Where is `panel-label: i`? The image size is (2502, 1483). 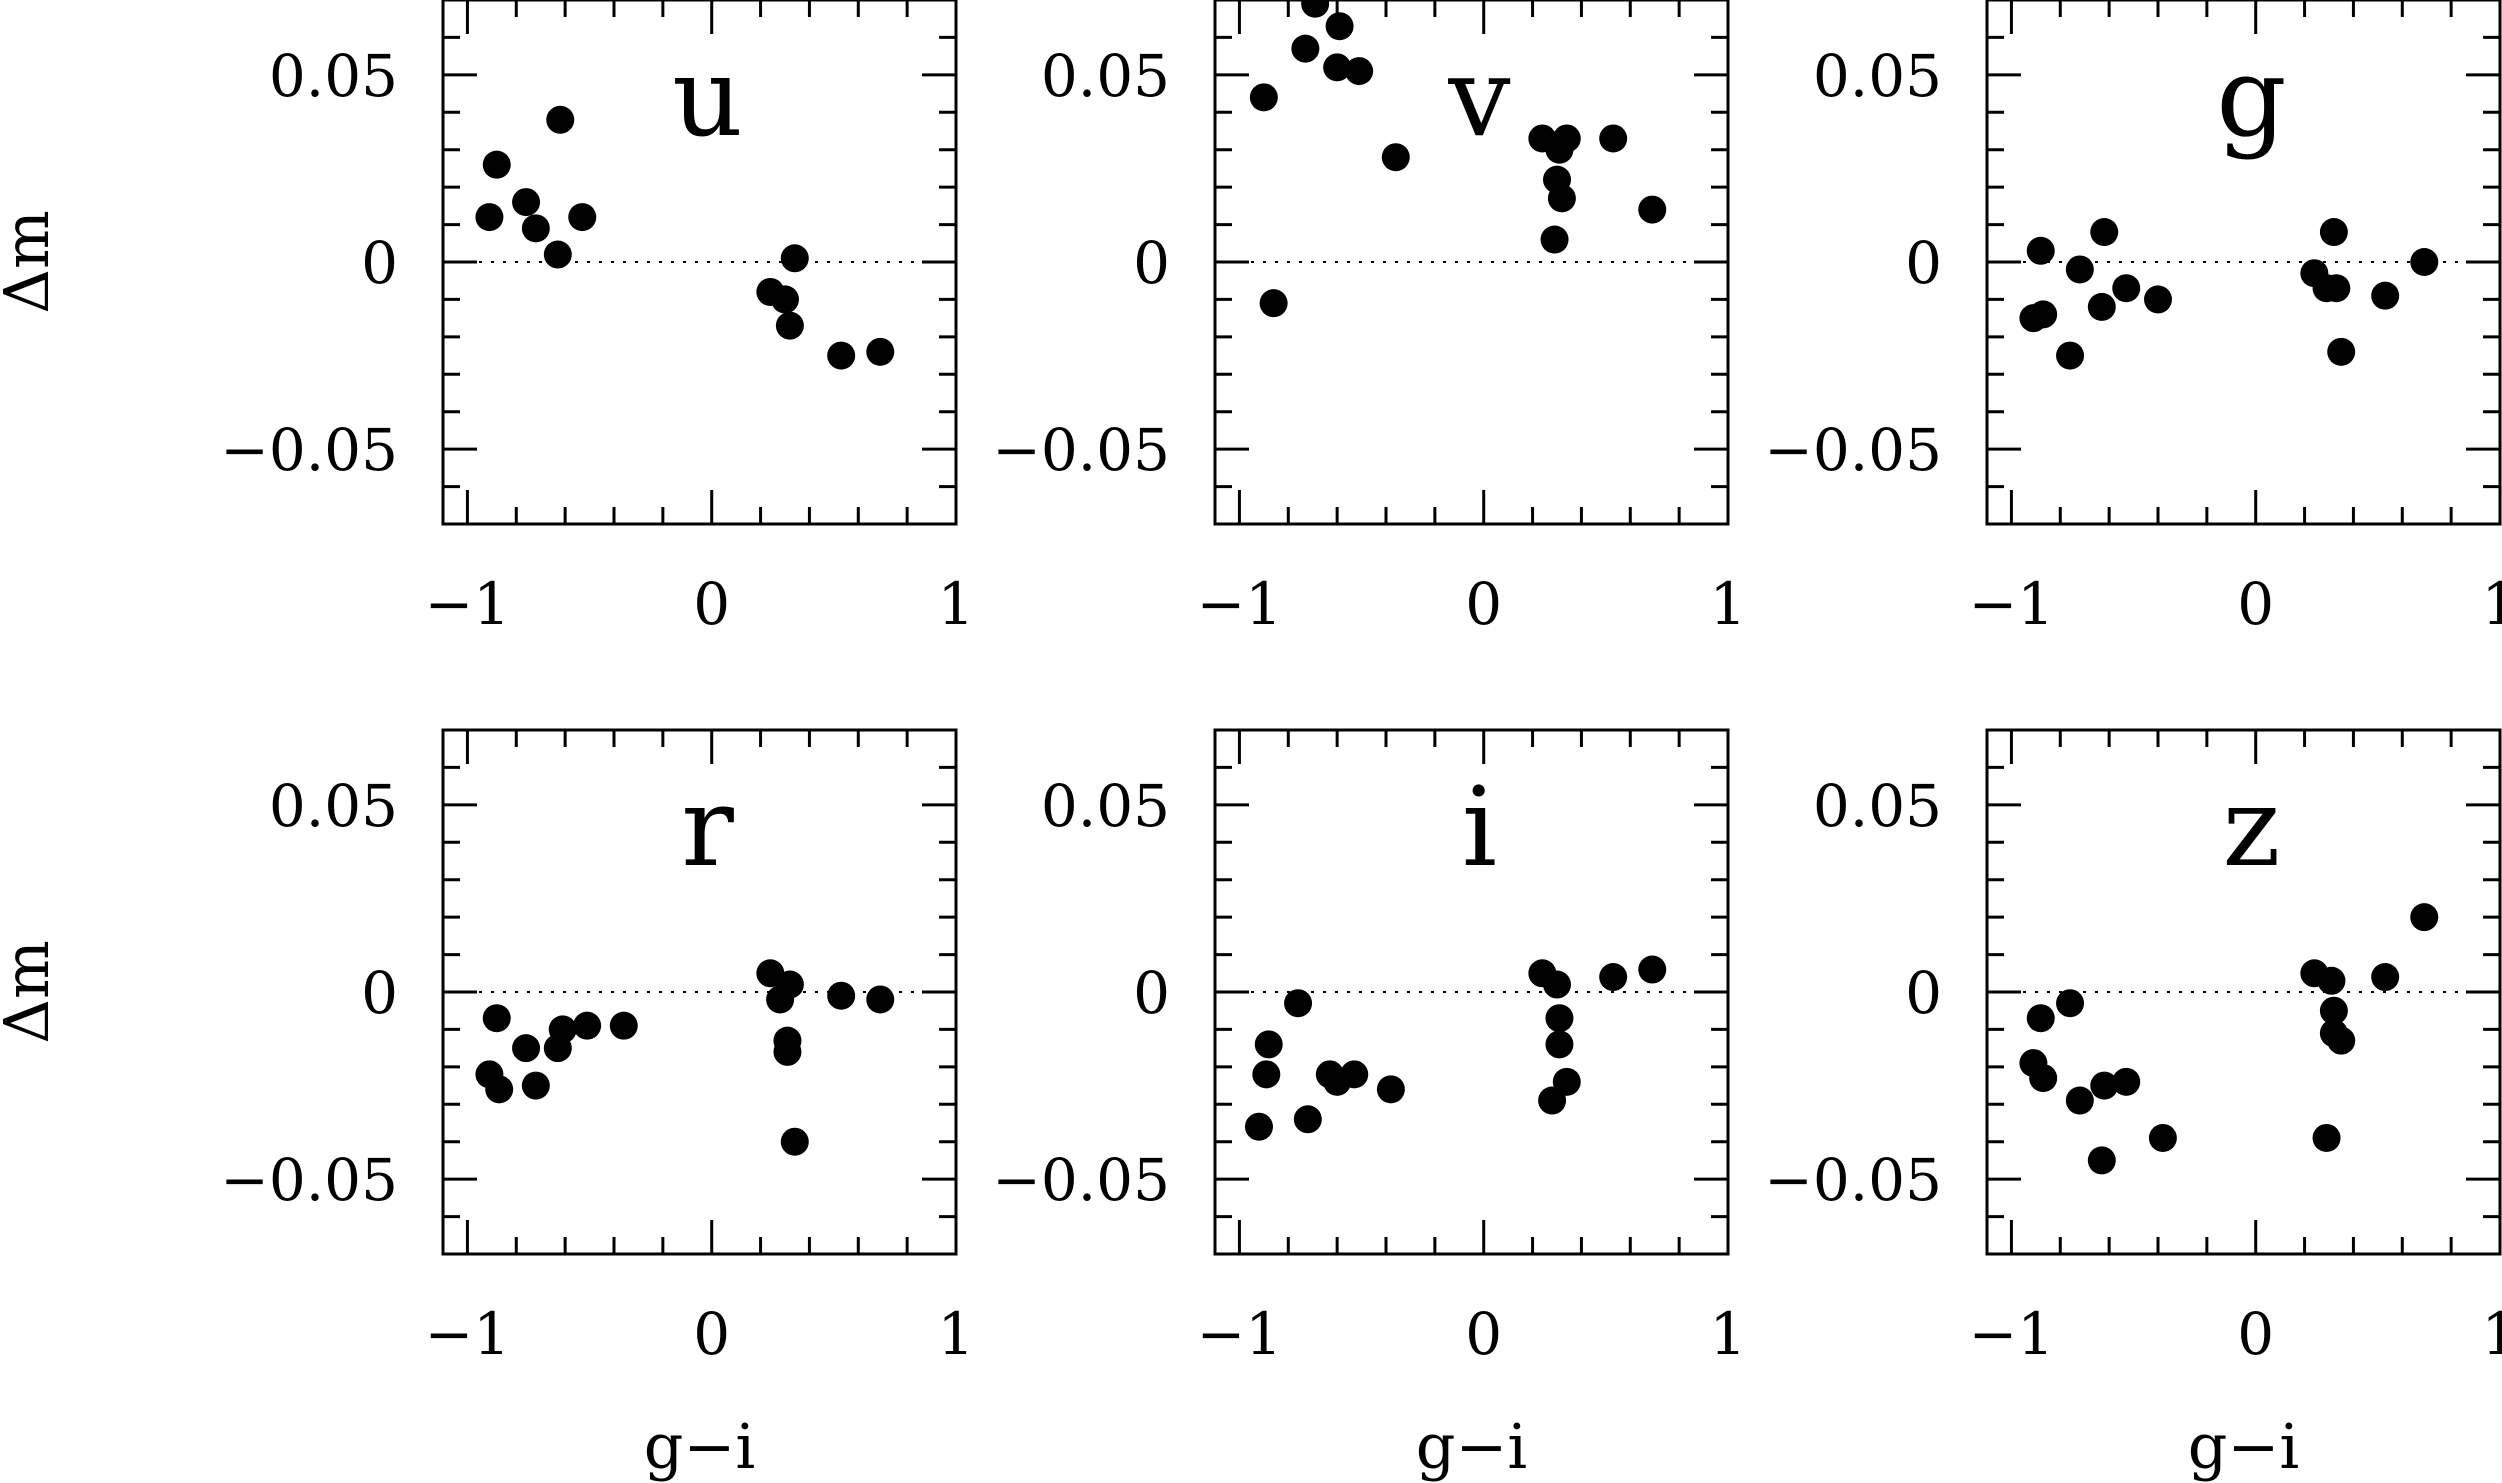 panel-label: i is located at coordinates (1479, 827).